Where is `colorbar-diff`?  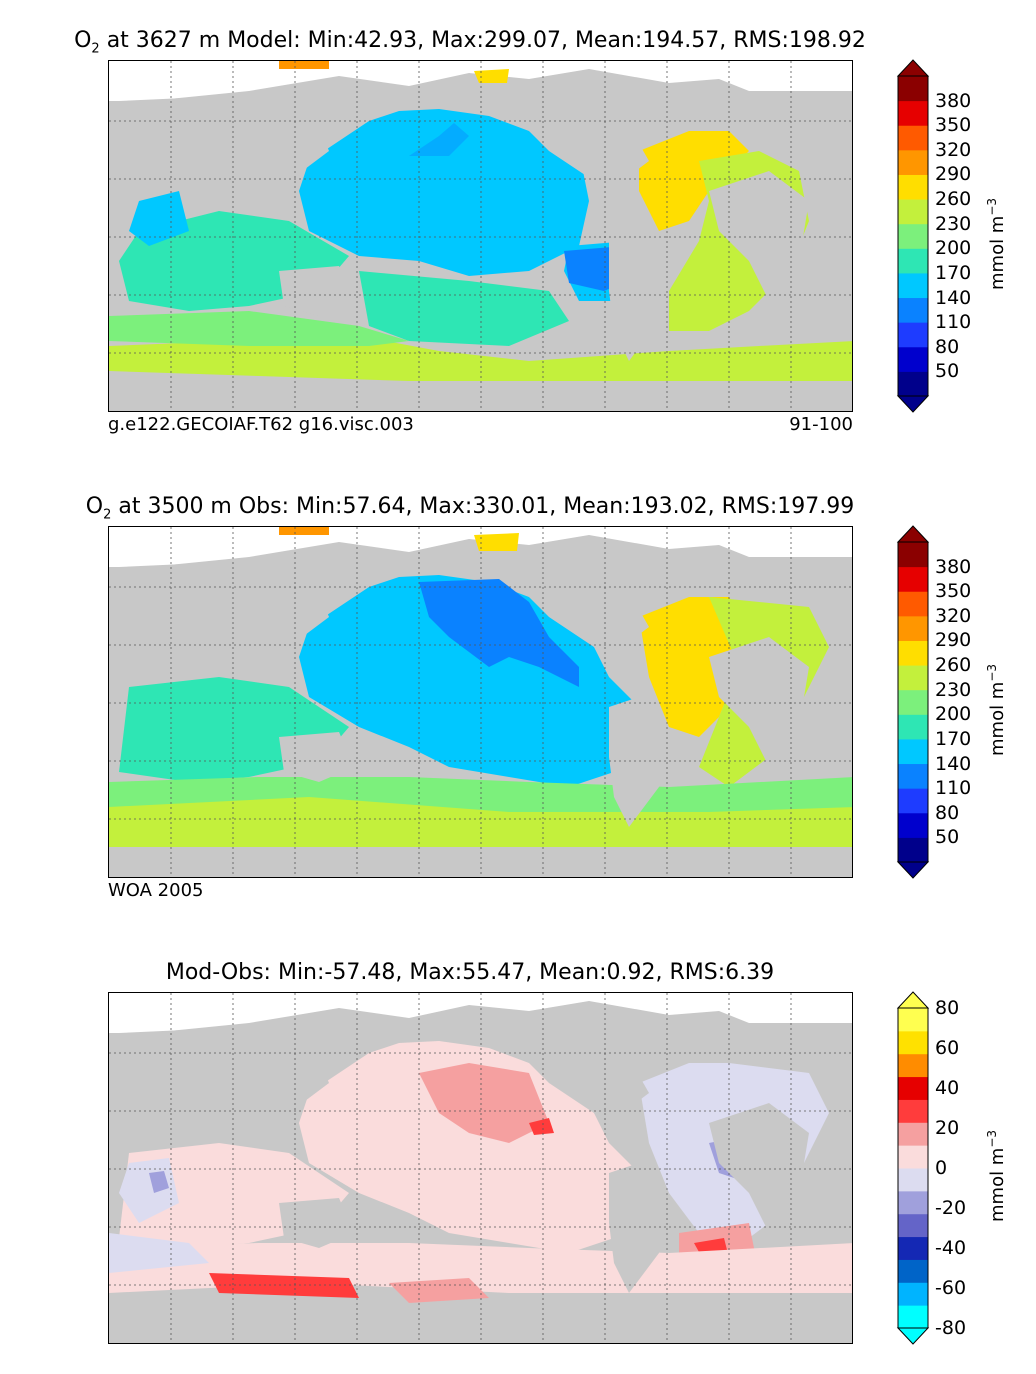 colorbar-diff is located at coordinates (913, 1168).